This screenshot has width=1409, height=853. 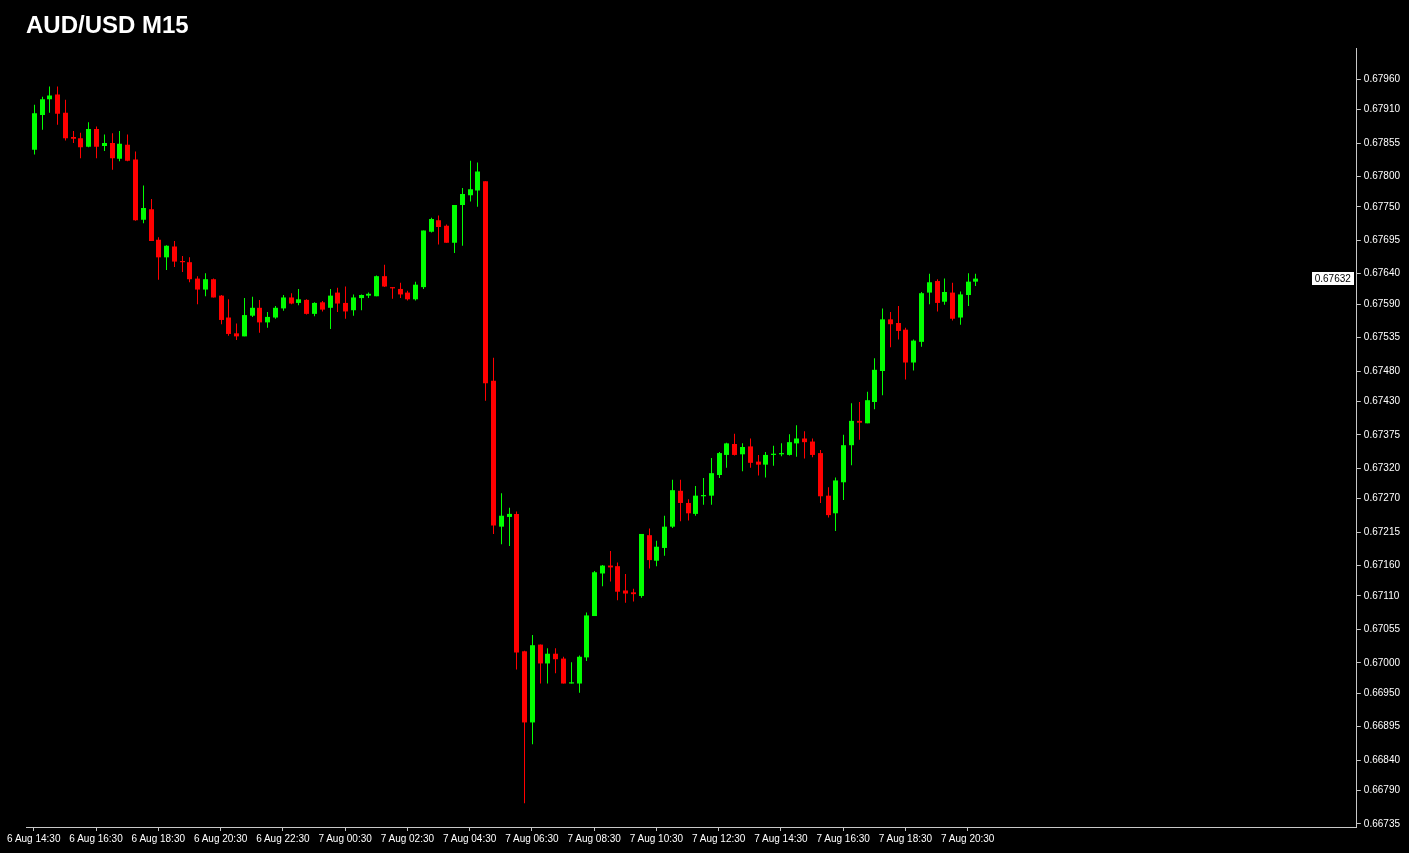 What do you see at coordinates (1382, 273) in the screenshot?
I see `y-tick-label: 0.67640` at bounding box center [1382, 273].